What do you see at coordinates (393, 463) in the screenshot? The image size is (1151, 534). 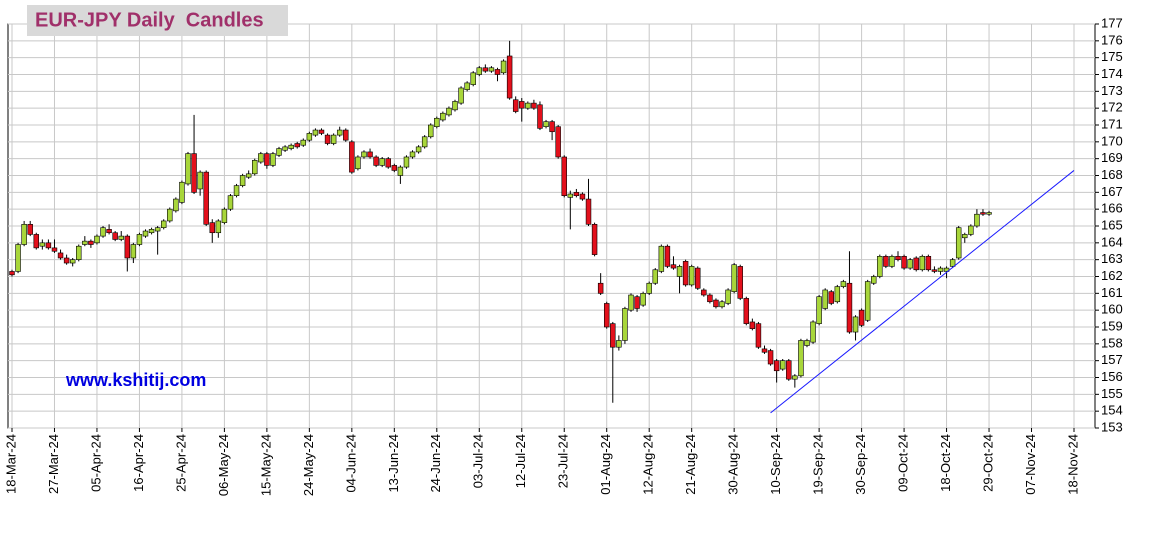 I see `x-tick-label: 13-Jun-24` at bounding box center [393, 463].